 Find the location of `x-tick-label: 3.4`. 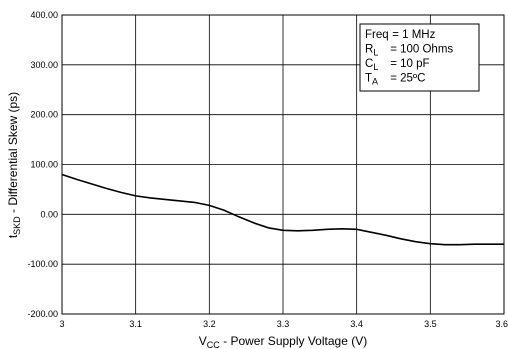

x-tick-label: 3.4 is located at coordinates (356, 324).